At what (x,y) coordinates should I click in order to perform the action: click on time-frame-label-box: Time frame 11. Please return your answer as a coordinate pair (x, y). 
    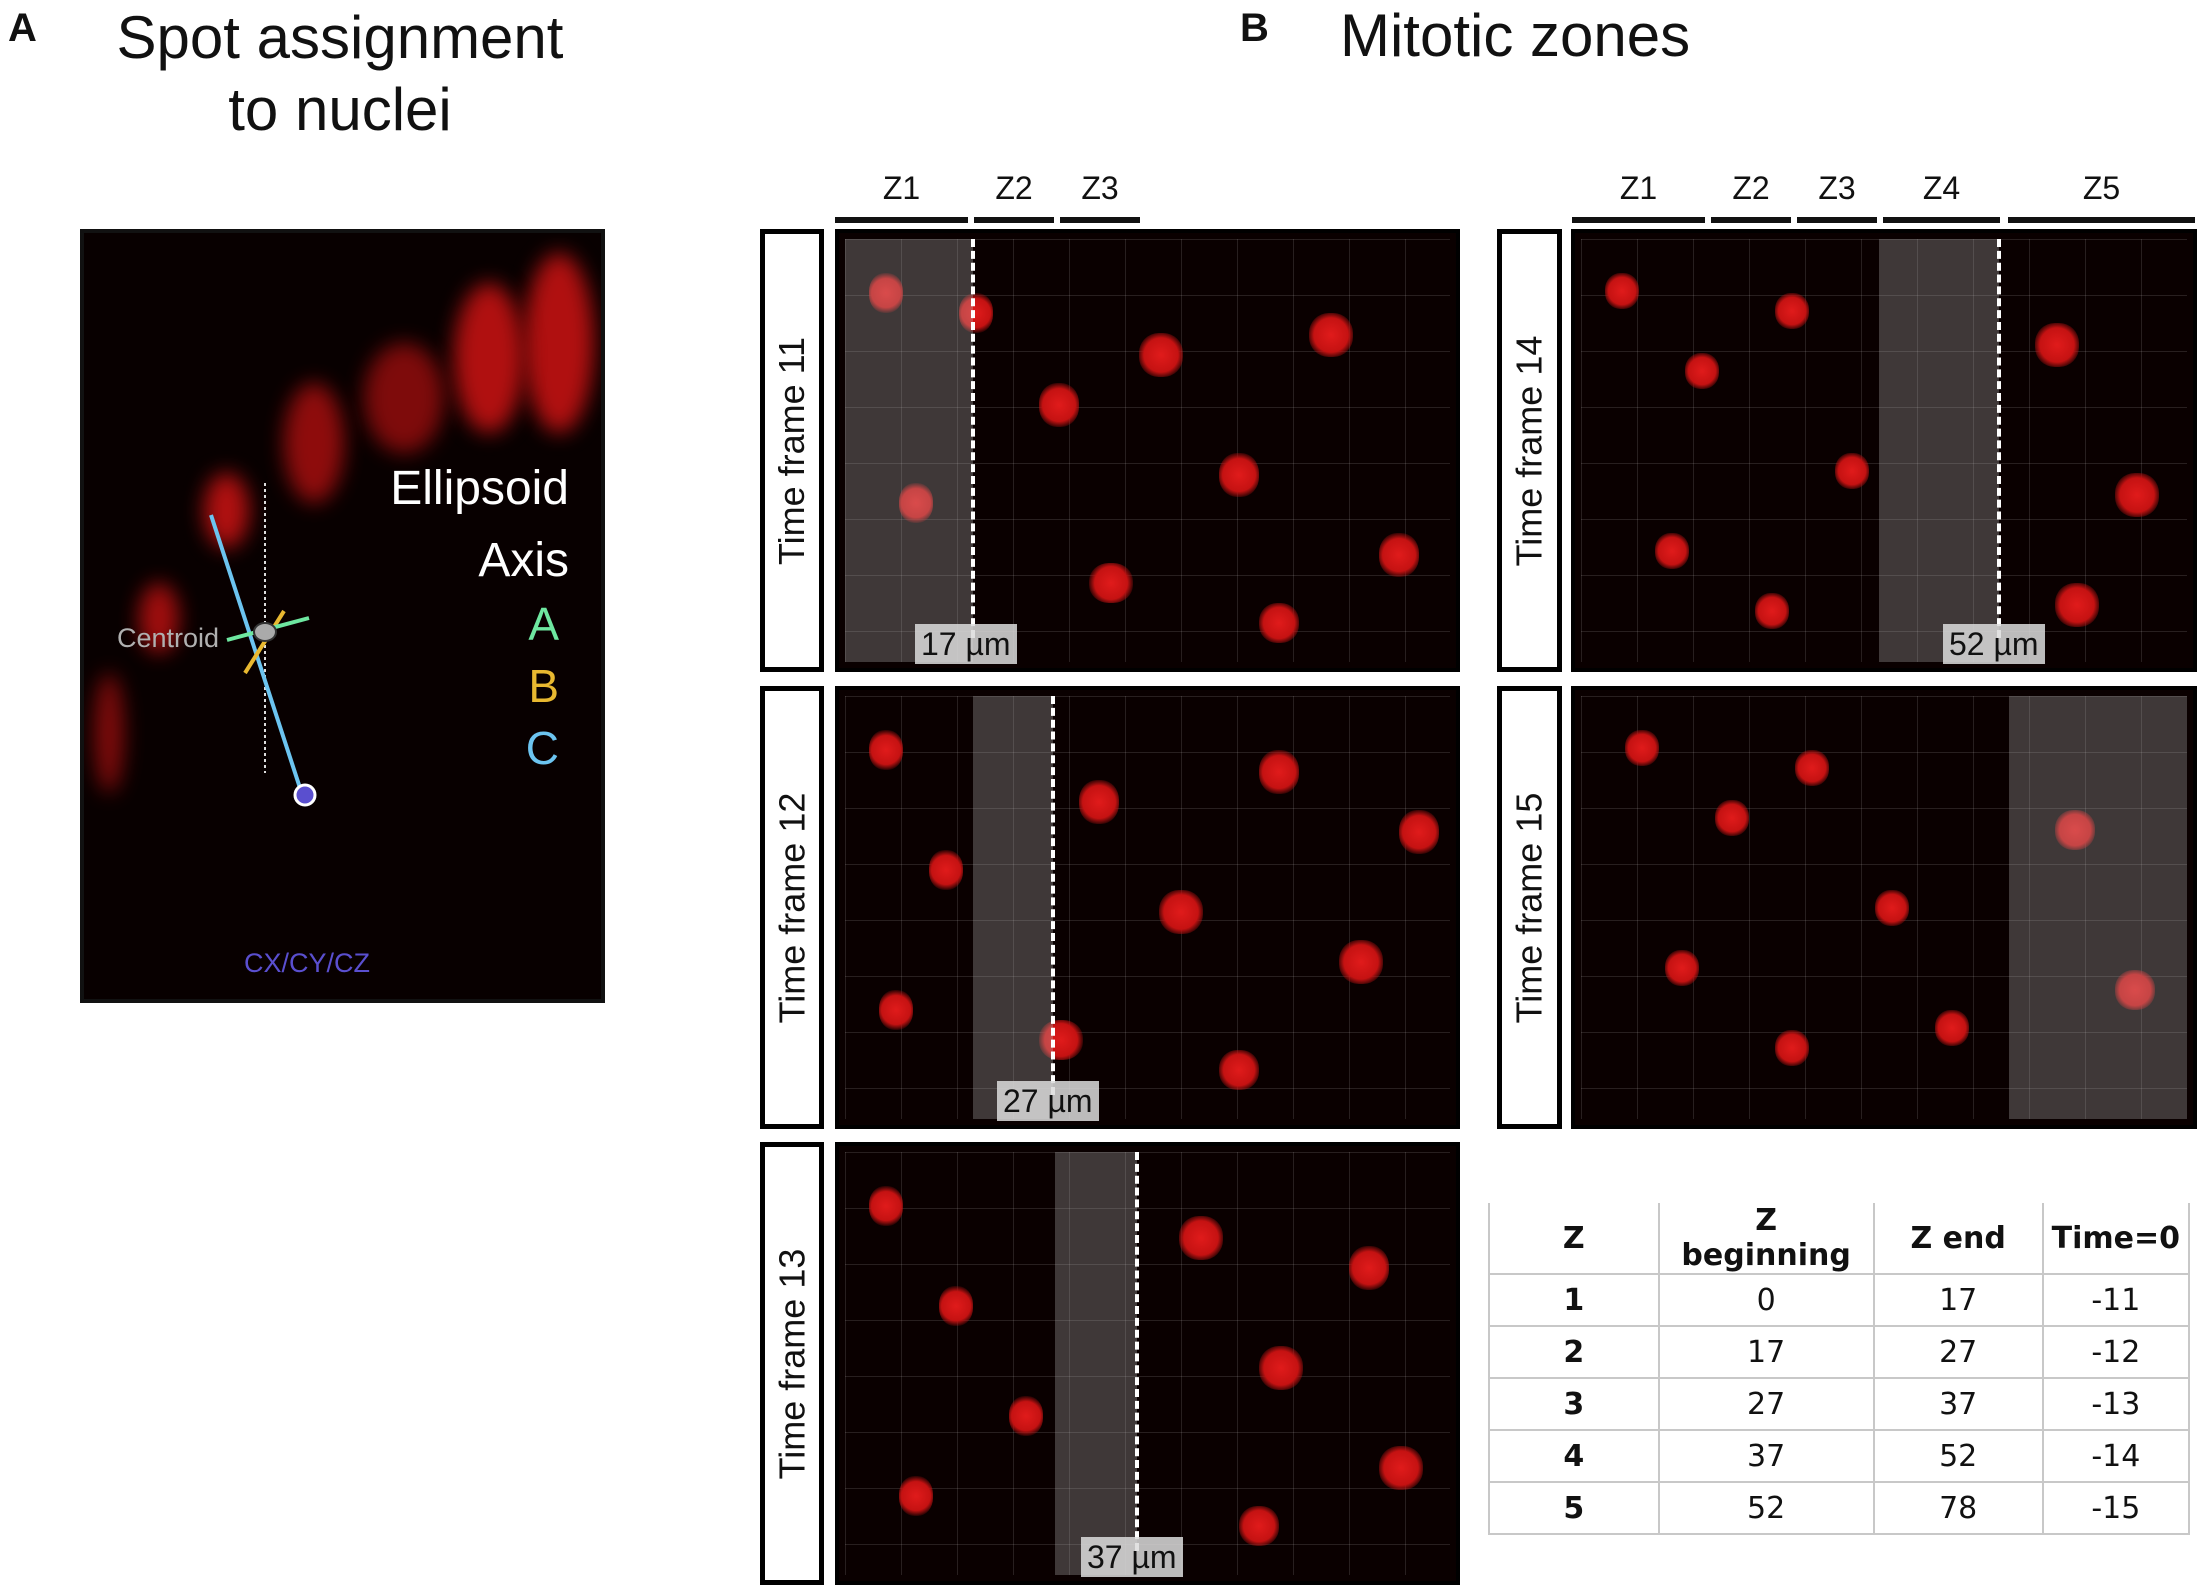
    Looking at the image, I should click on (792, 450).